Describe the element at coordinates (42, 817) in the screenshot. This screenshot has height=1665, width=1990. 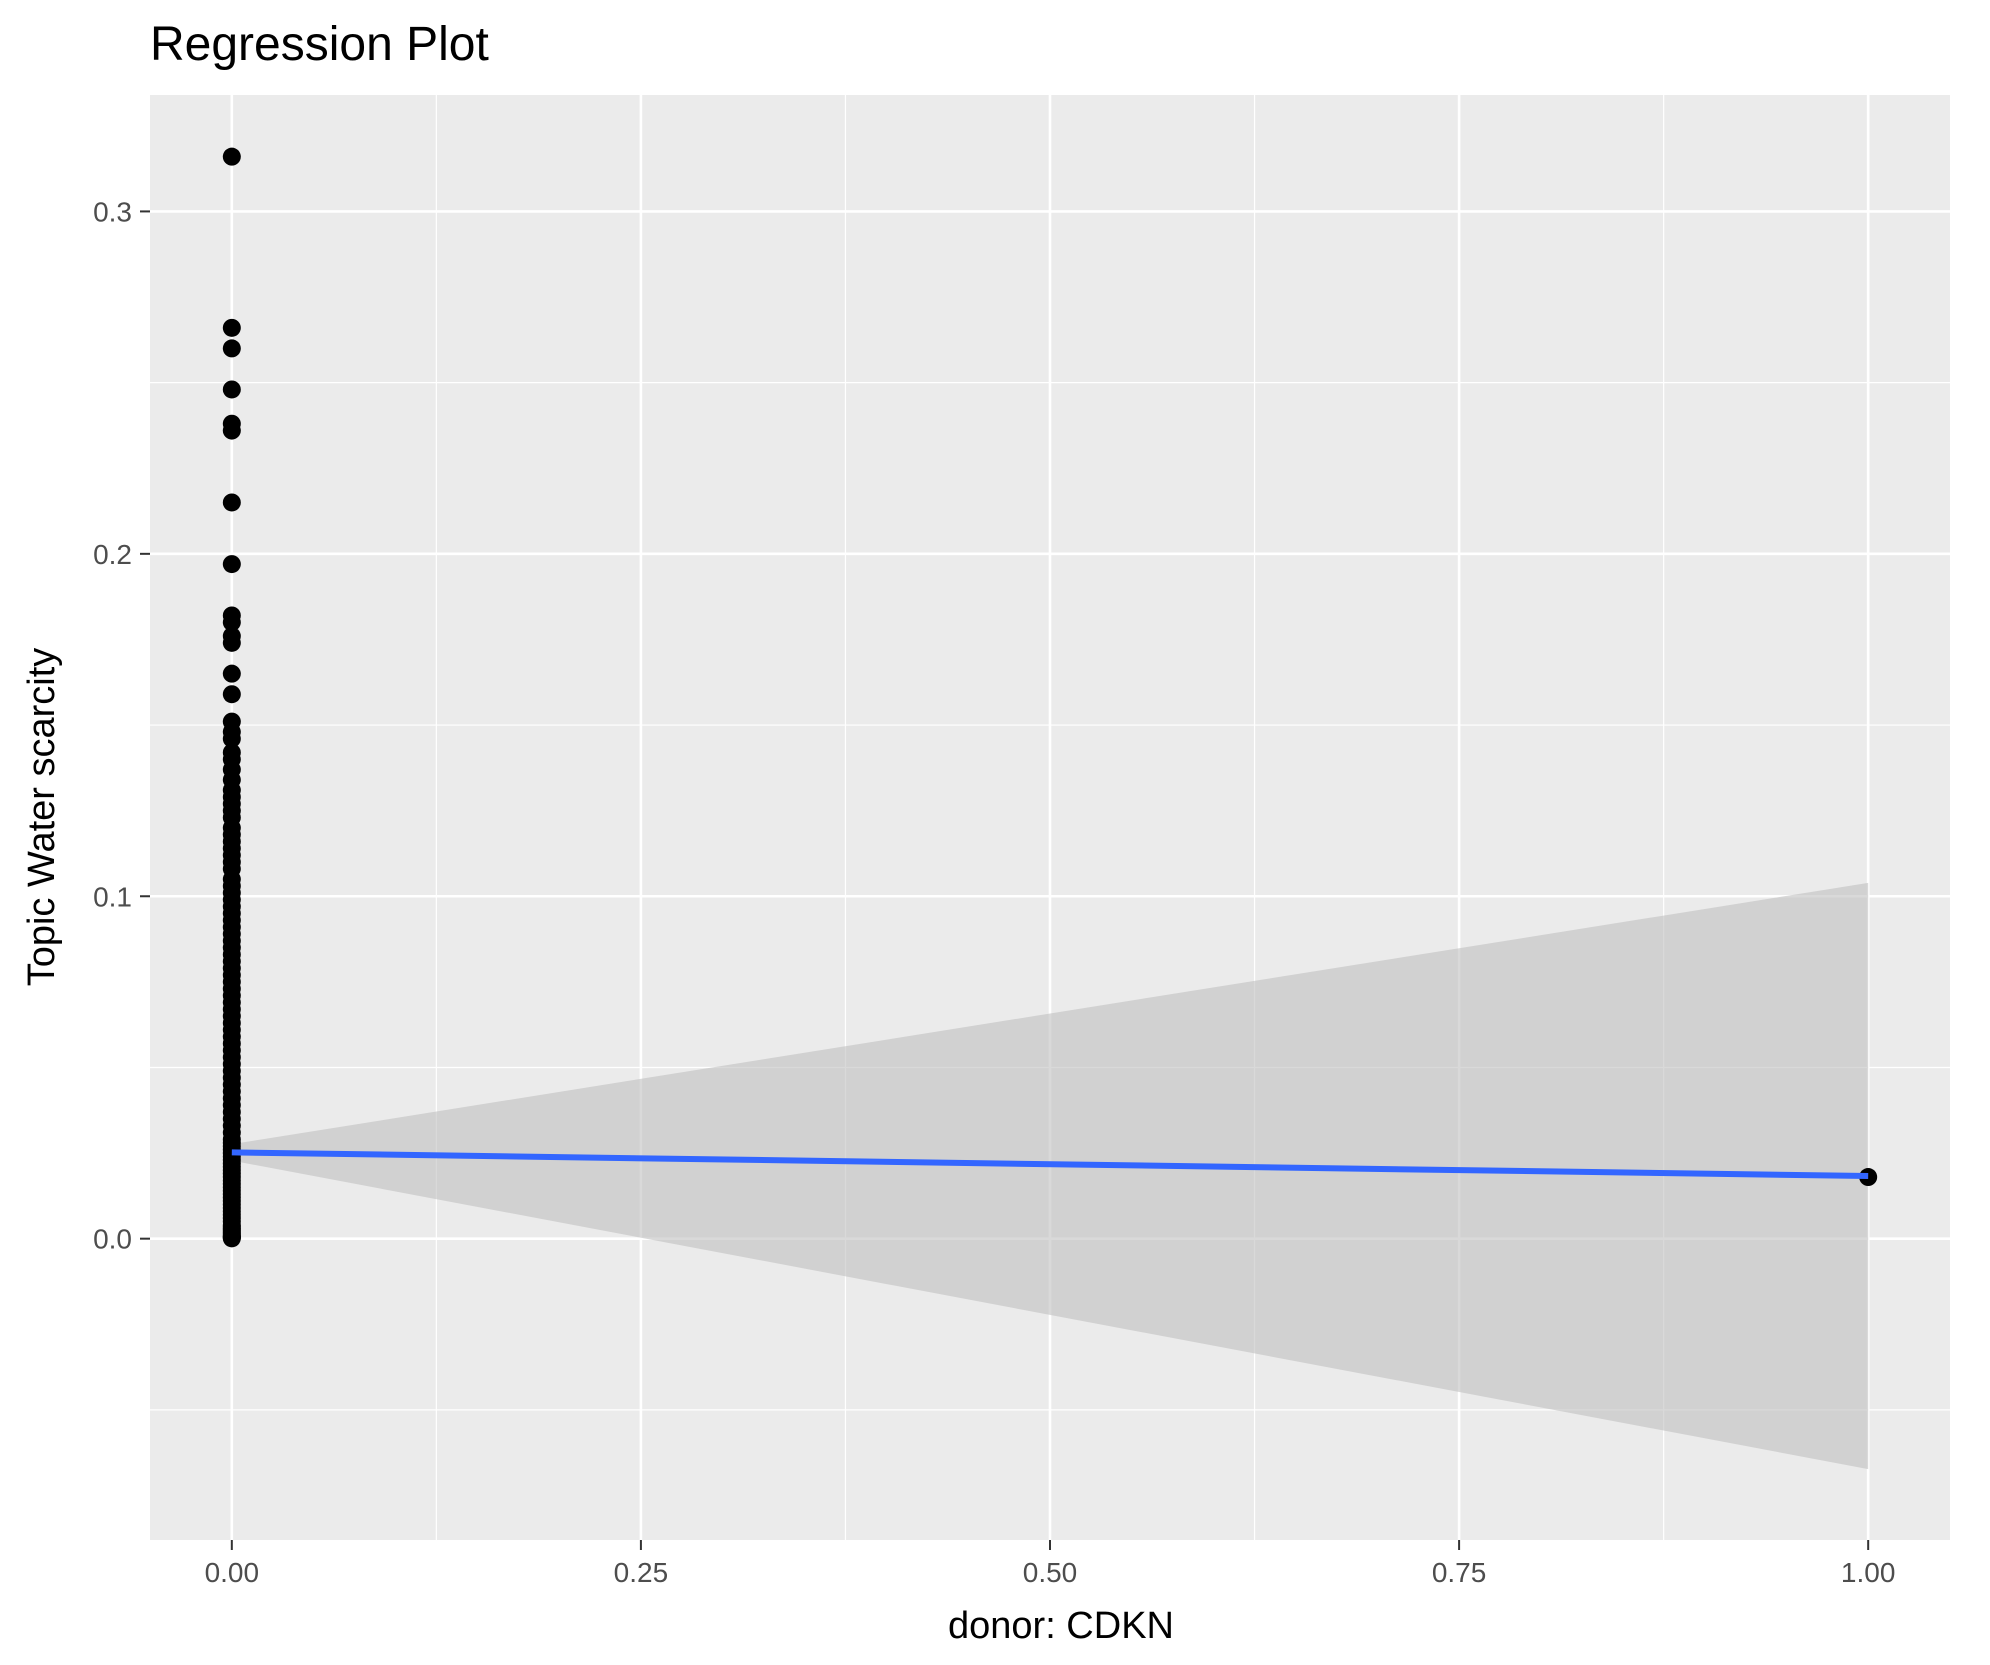
I see `y-axis-title: Topic Water scarcity` at that location.